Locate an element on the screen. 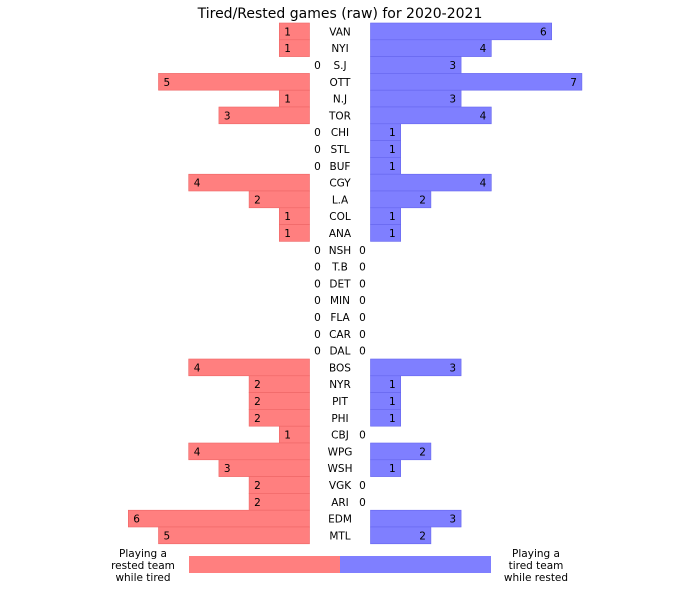 The height and width of the screenshot is (589, 680). legend-rested-swatch is located at coordinates (415, 564).